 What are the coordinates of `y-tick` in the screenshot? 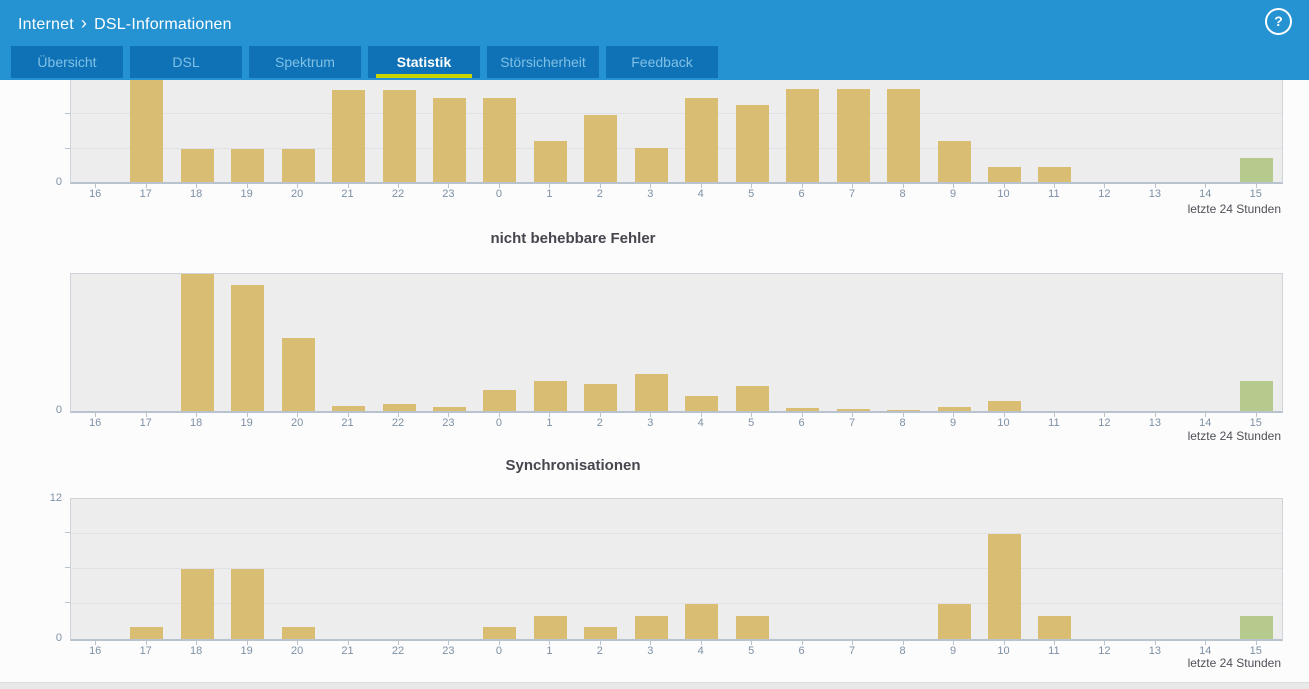 It's located at (67, 532).